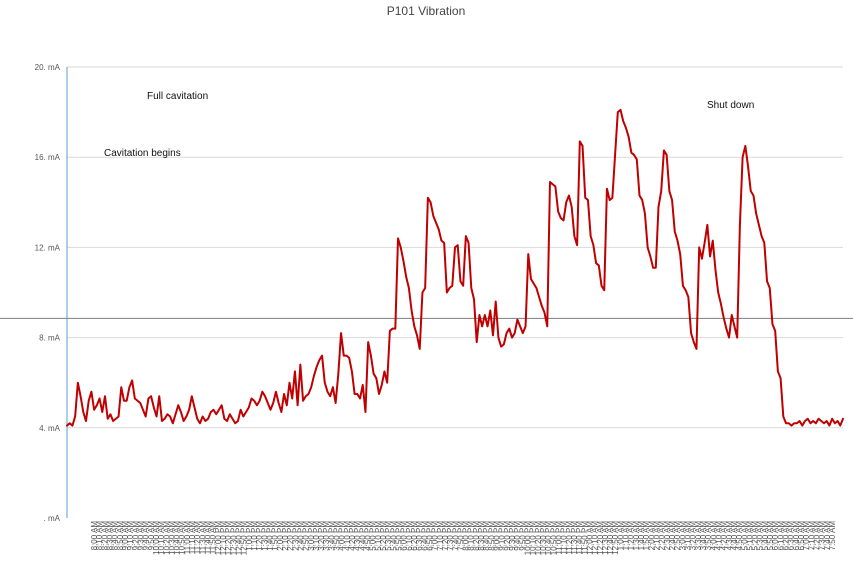 Image resolution: width=853 pixels, height=575 pixels. I want to click on x-tick-label: 11:40 AM, so click(208, 538).